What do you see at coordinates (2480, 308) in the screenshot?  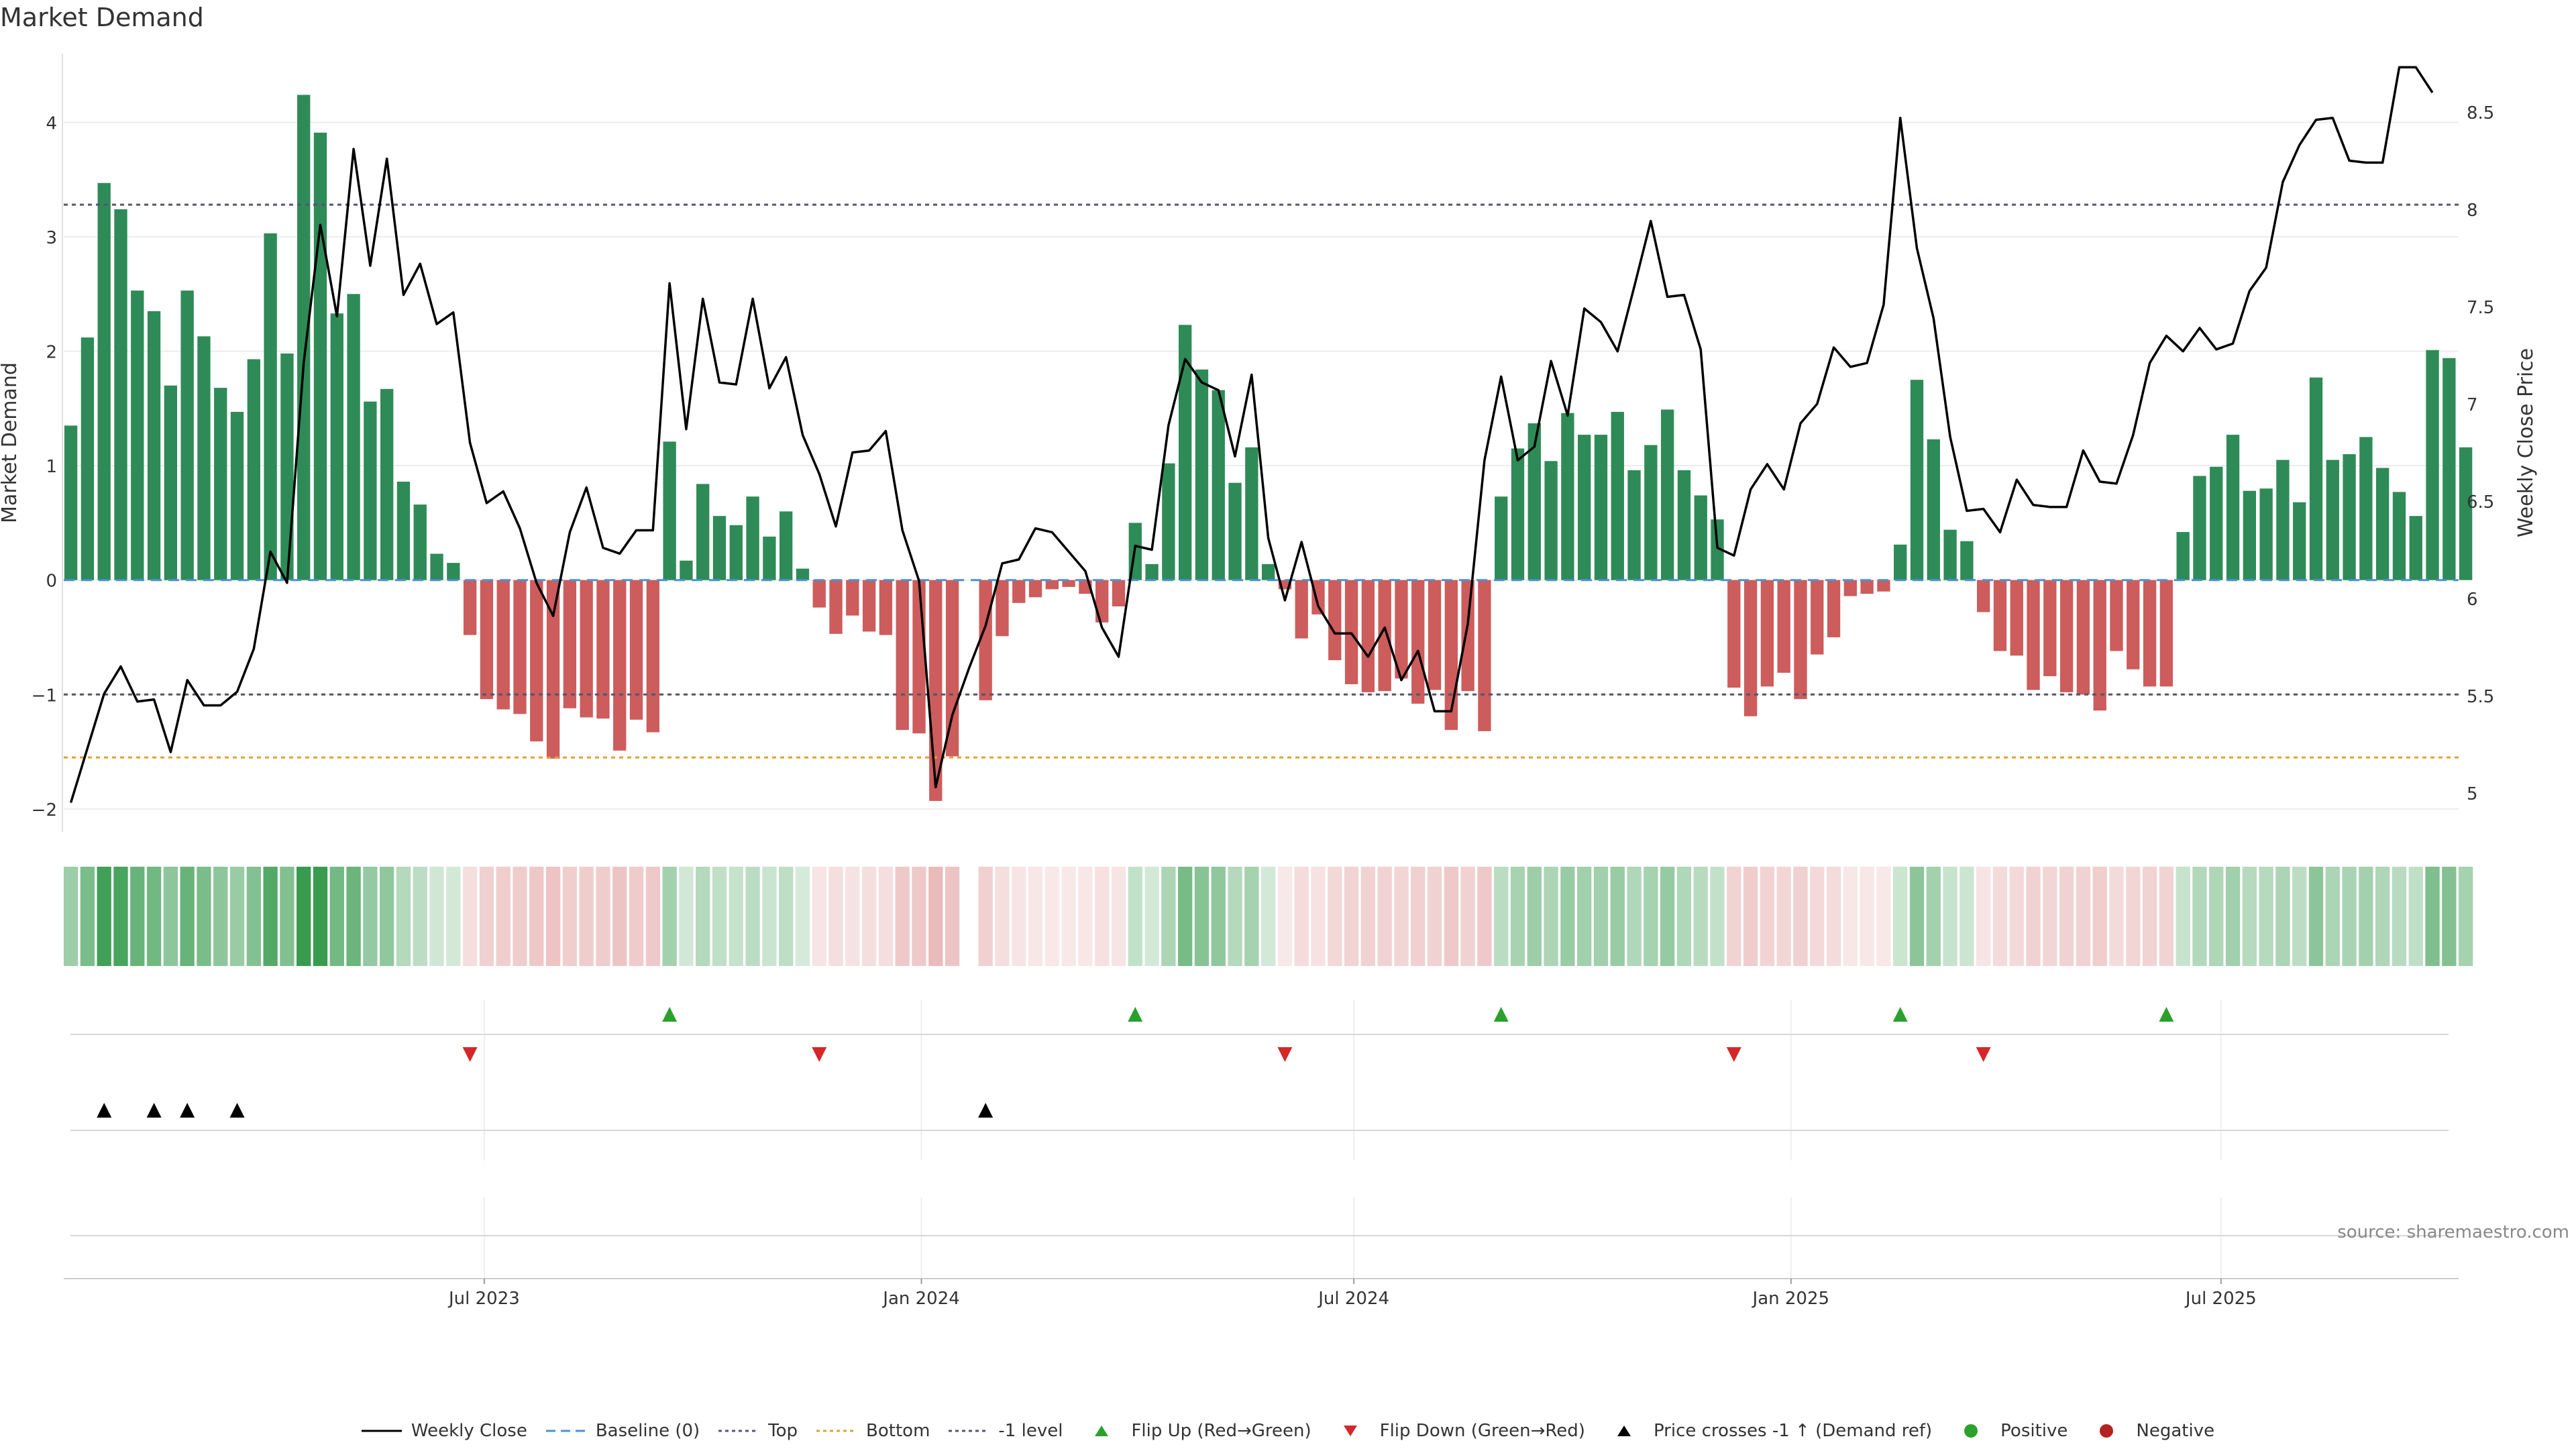 I see `y2-tick-label: 7.5` at bounding box center [2480, 308].